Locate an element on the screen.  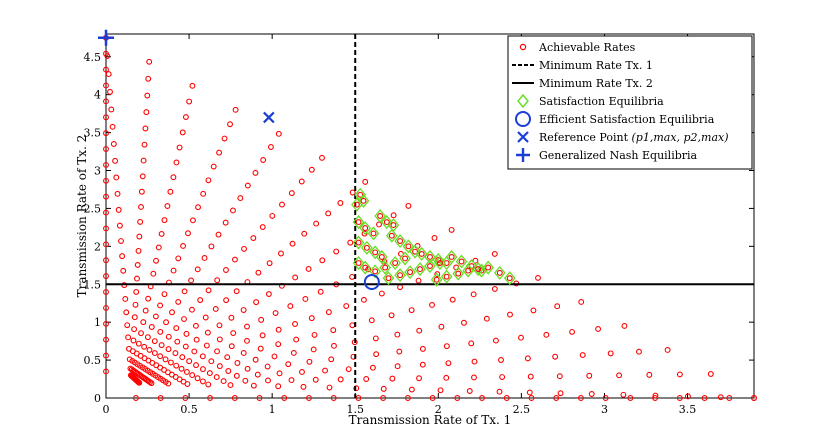
generalized-nash-equilibrium-marker is located at coordinates (106, 37).